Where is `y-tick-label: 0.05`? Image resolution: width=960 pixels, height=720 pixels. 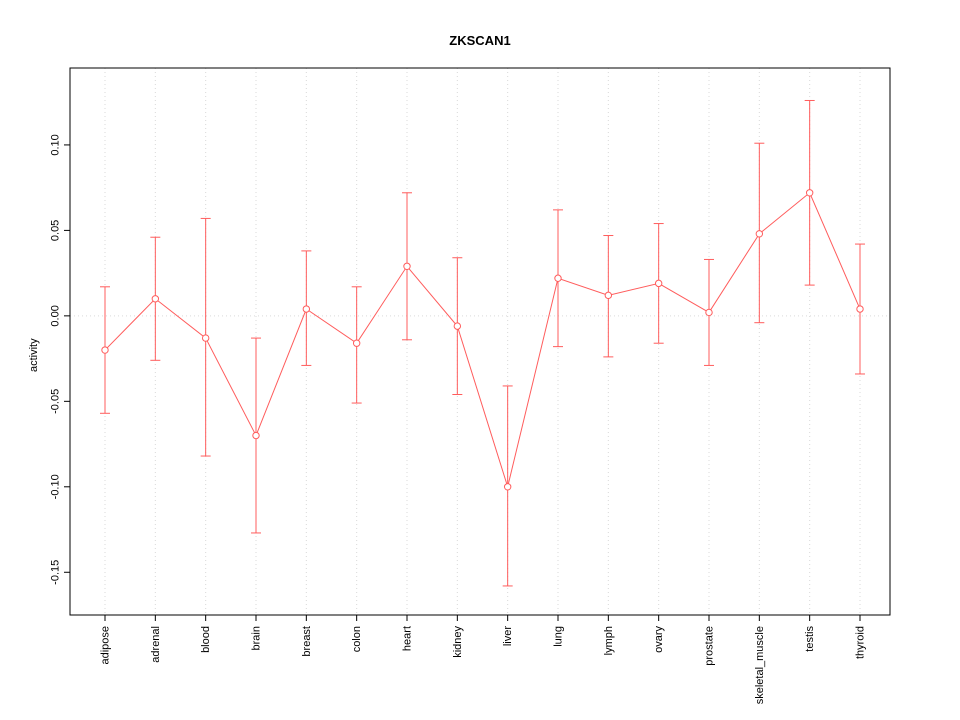
y-tick-label: 0.05 is located at coordinates (56, 230).